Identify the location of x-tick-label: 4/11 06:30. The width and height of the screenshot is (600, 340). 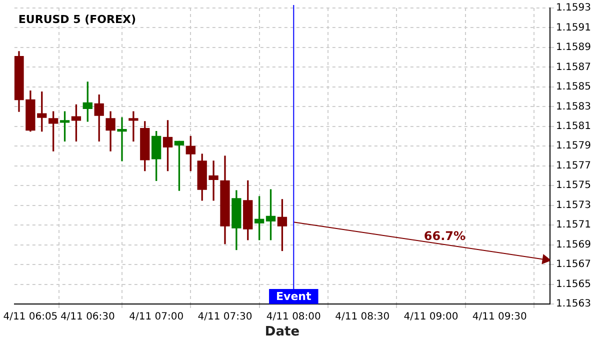
(87, 317).